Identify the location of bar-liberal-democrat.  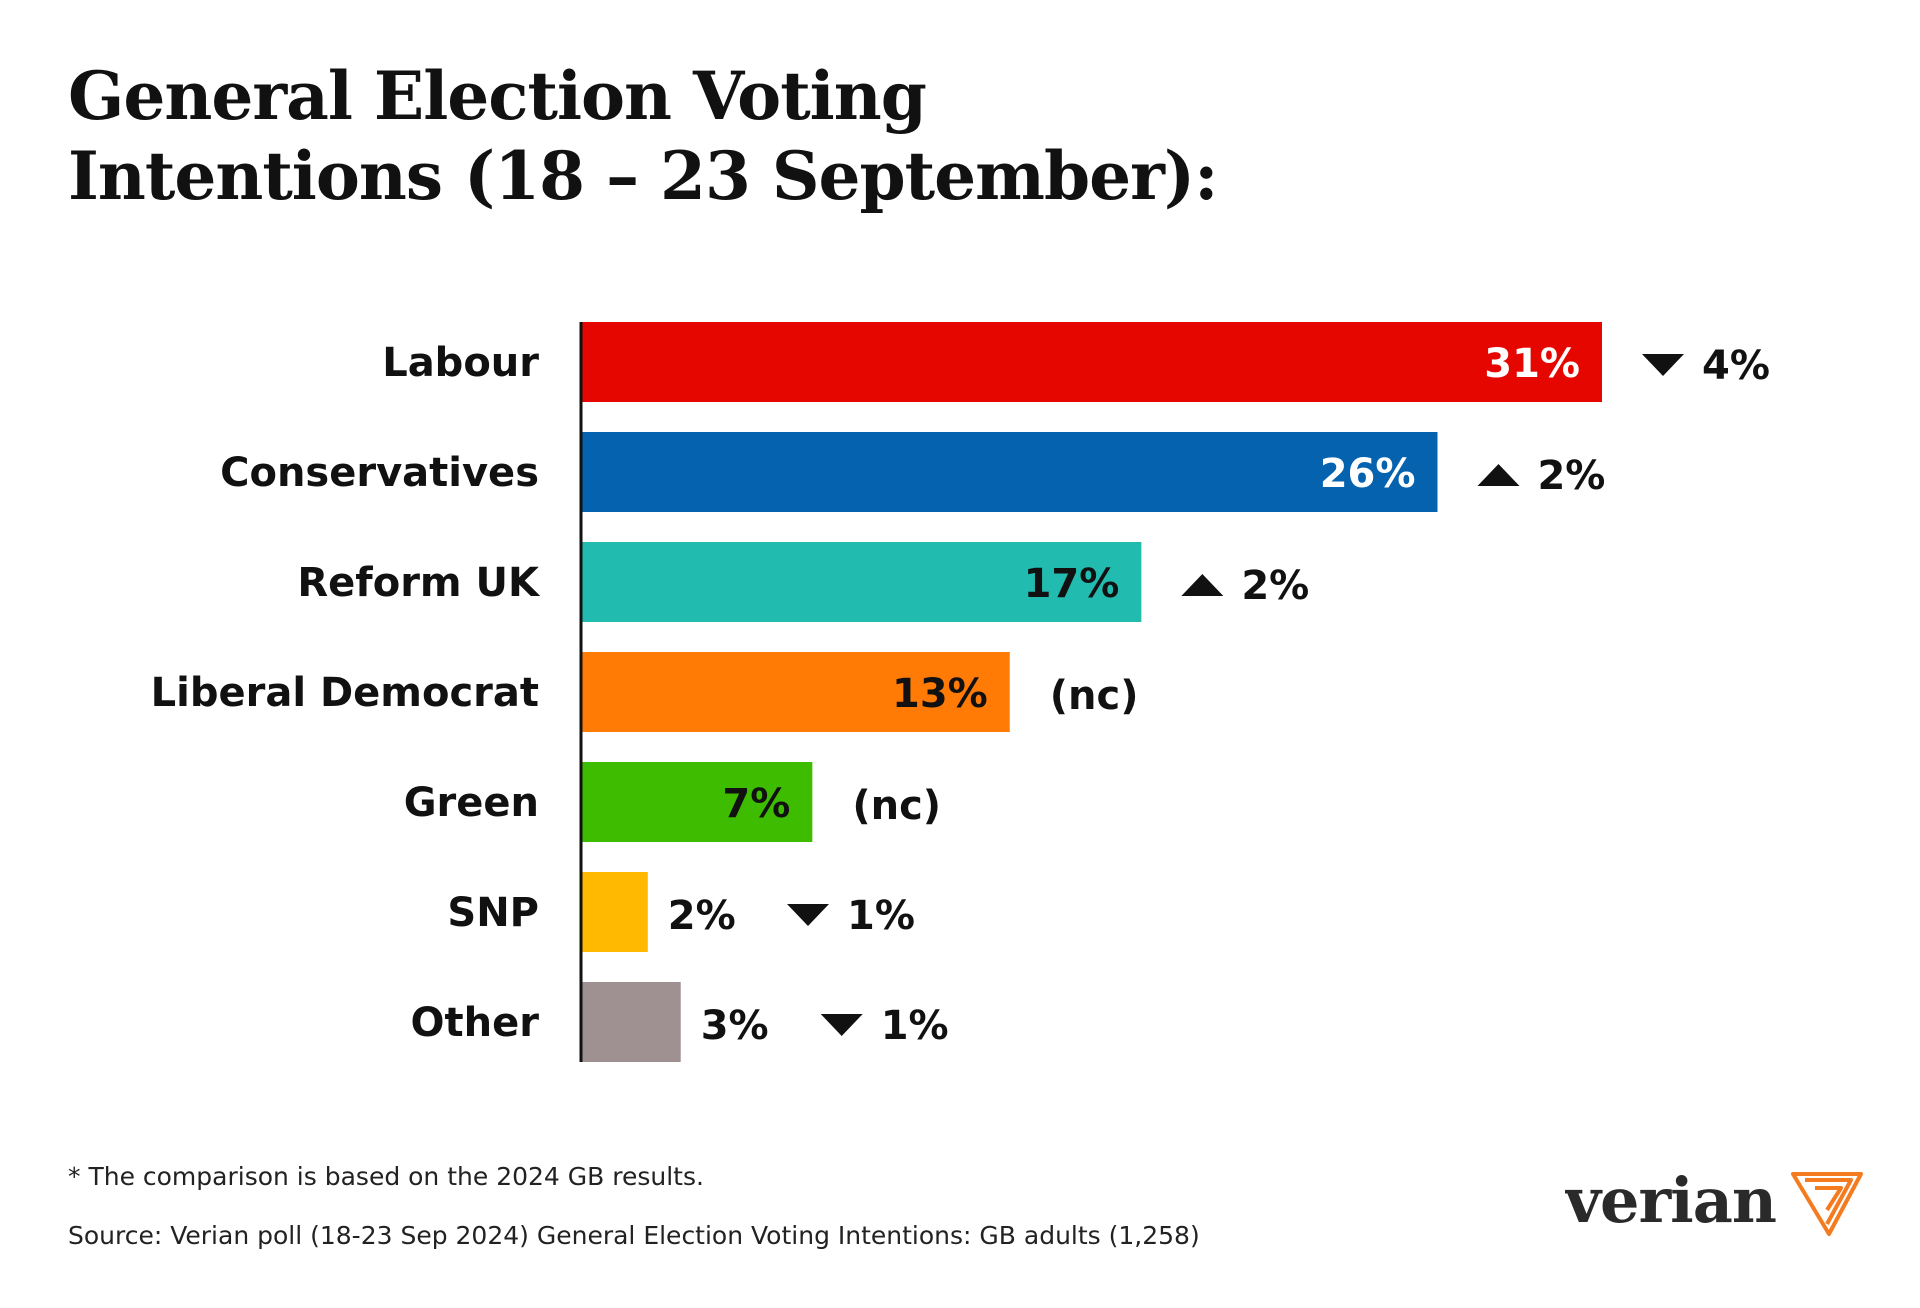
(796, 692).